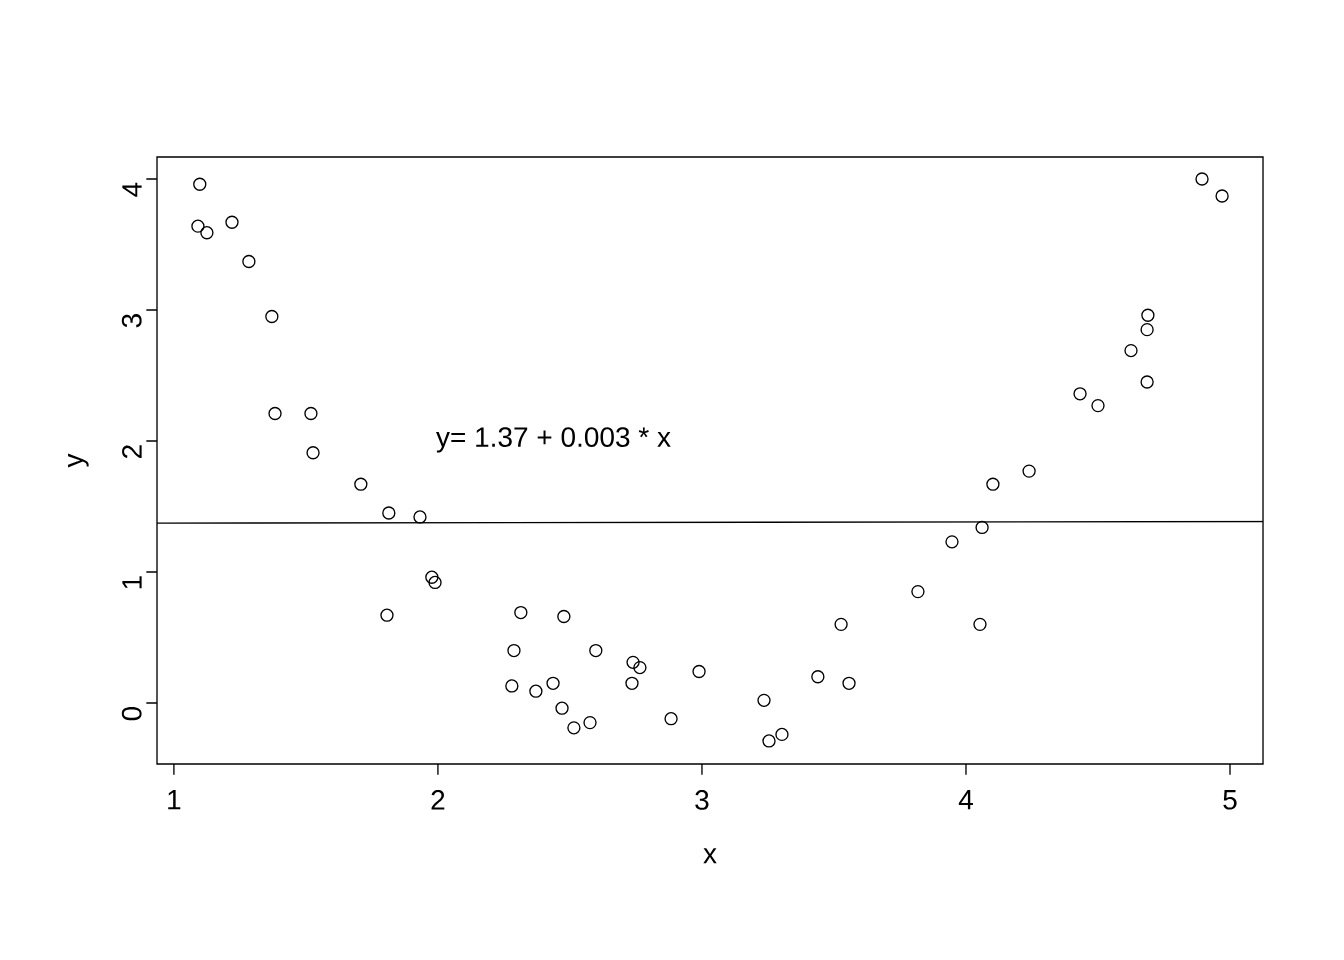 Image resolution: width=1344 pixels, height=960 pixels. Describe the element at coordinates (1230, 800) in the screenshot. I see `x-tick-label: 5` at that location.